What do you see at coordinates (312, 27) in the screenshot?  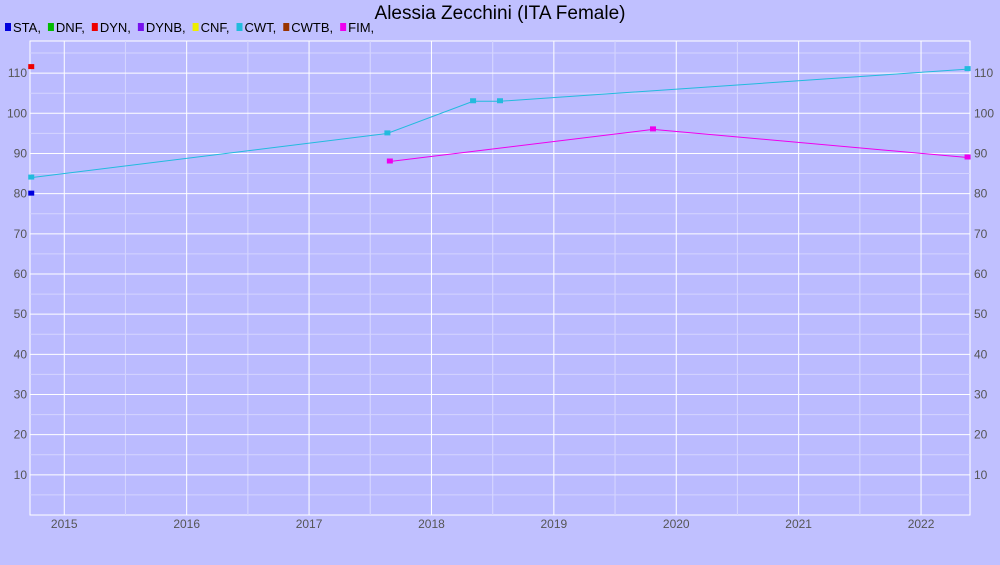 I see `legend-label: CWTB,` at bounding box center [312, 27].